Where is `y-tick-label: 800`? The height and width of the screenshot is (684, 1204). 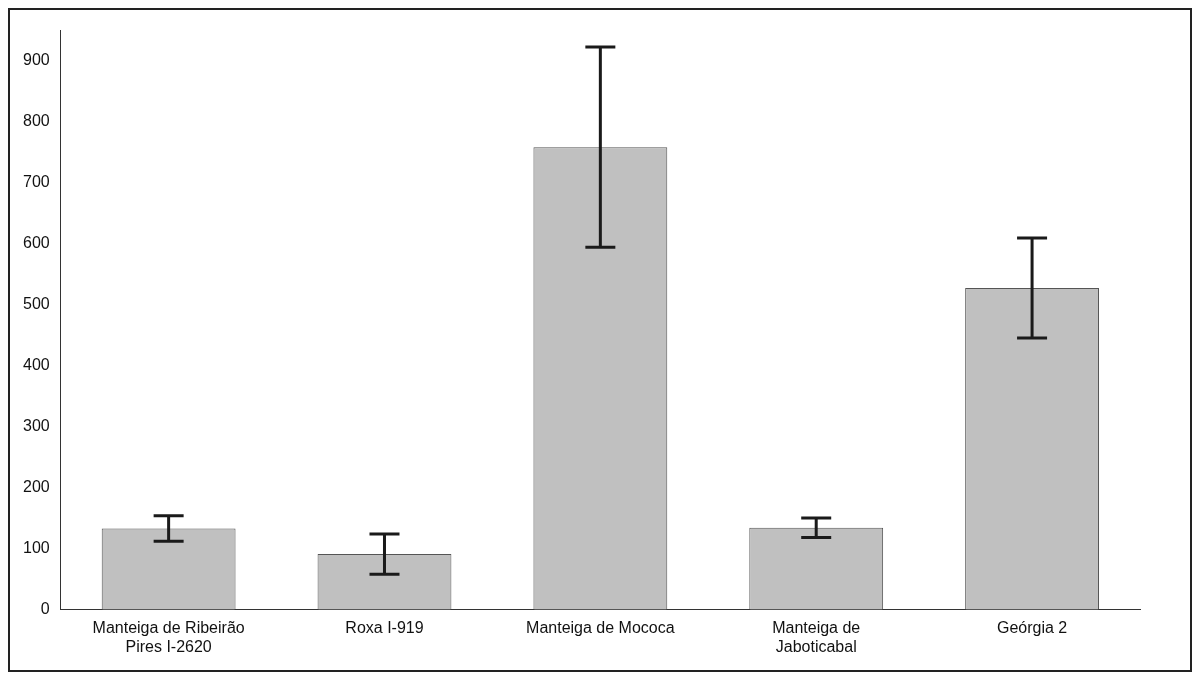 y-tick-label: 800 is located at coordinates (36, 120).